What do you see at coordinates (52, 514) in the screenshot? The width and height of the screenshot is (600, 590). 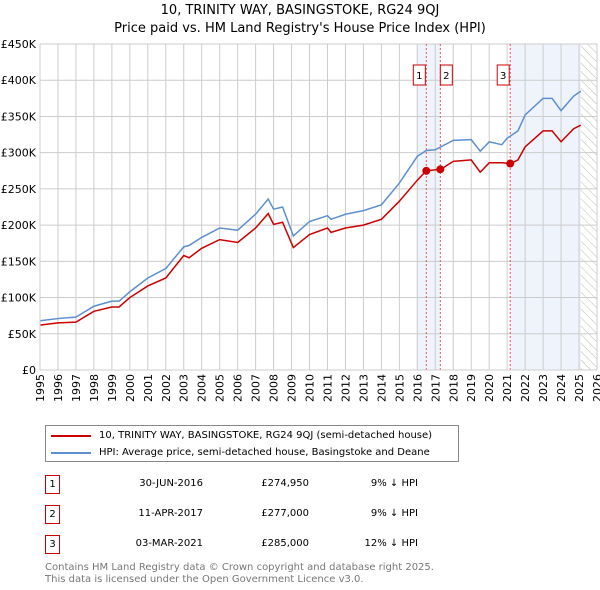 I see `transaction-number-badge: 2` at bounding box center [52, 514].